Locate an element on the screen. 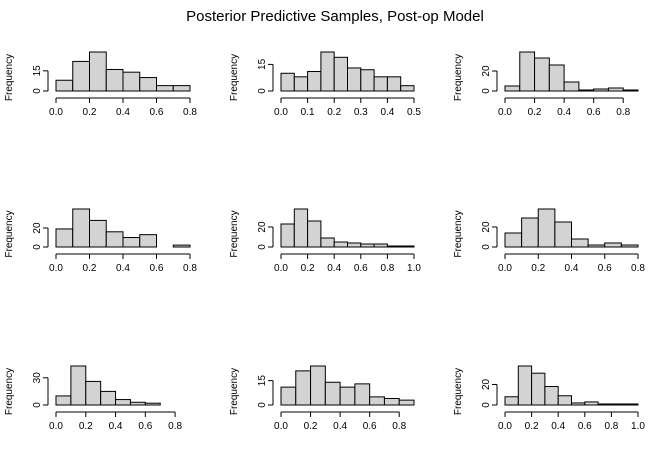 Image resolution: width=670 pixels, height=471 pixels. histogram-panel: 0.0 0.2 0.4 0.6 0.8 0 15 Frequency is located at coordinates (322, 398).